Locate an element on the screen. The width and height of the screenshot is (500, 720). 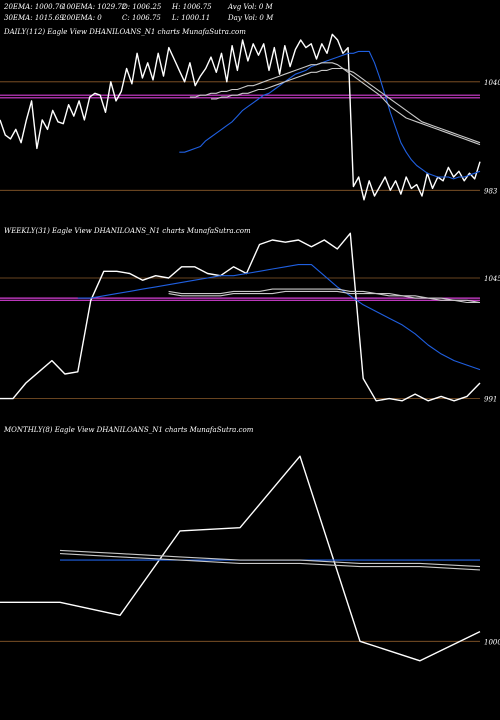
header-30ema: 30EMA: 1015.69 is located at coordinates (34, 18).